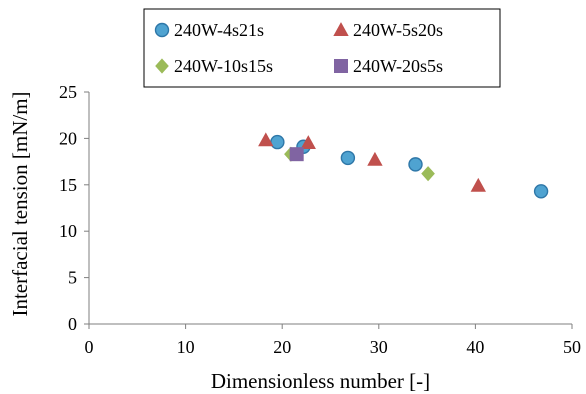  What do you see at coordinates (68, 92) in the screenshot?
I see `y-tick-label: 25` at bounding box center [68, 92].